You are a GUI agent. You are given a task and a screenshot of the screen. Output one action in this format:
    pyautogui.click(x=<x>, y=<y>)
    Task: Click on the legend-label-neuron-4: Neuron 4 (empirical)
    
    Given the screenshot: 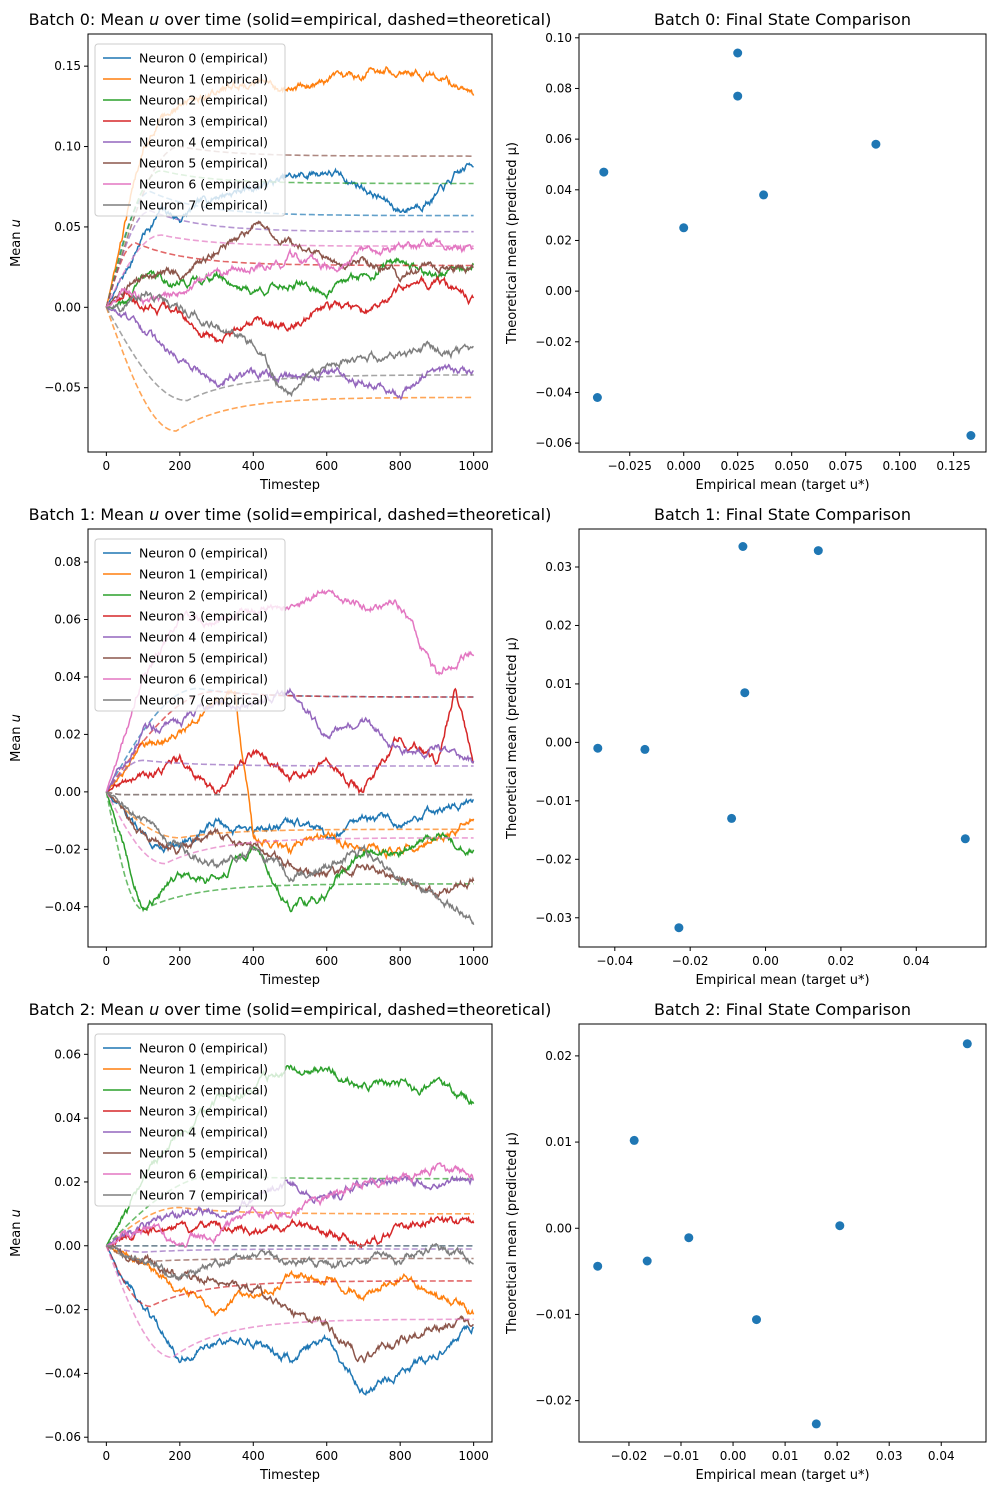 What is the action you would take?
    pyautogui.click(x=203, y=142)
    